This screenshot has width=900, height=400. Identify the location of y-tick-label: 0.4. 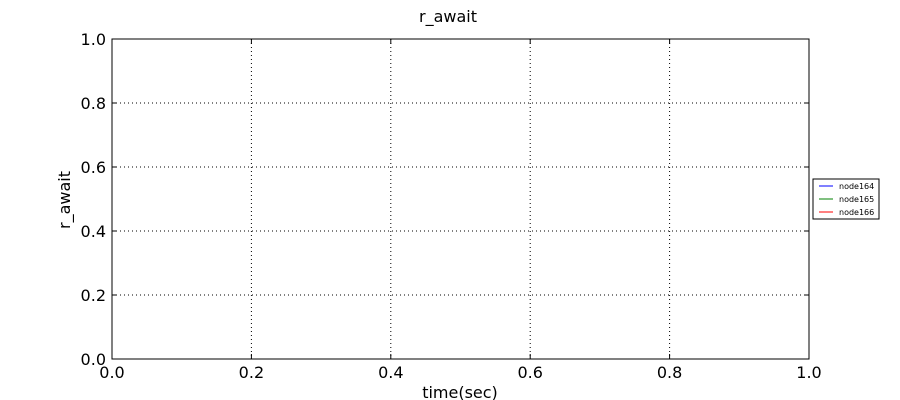
(93, 231).